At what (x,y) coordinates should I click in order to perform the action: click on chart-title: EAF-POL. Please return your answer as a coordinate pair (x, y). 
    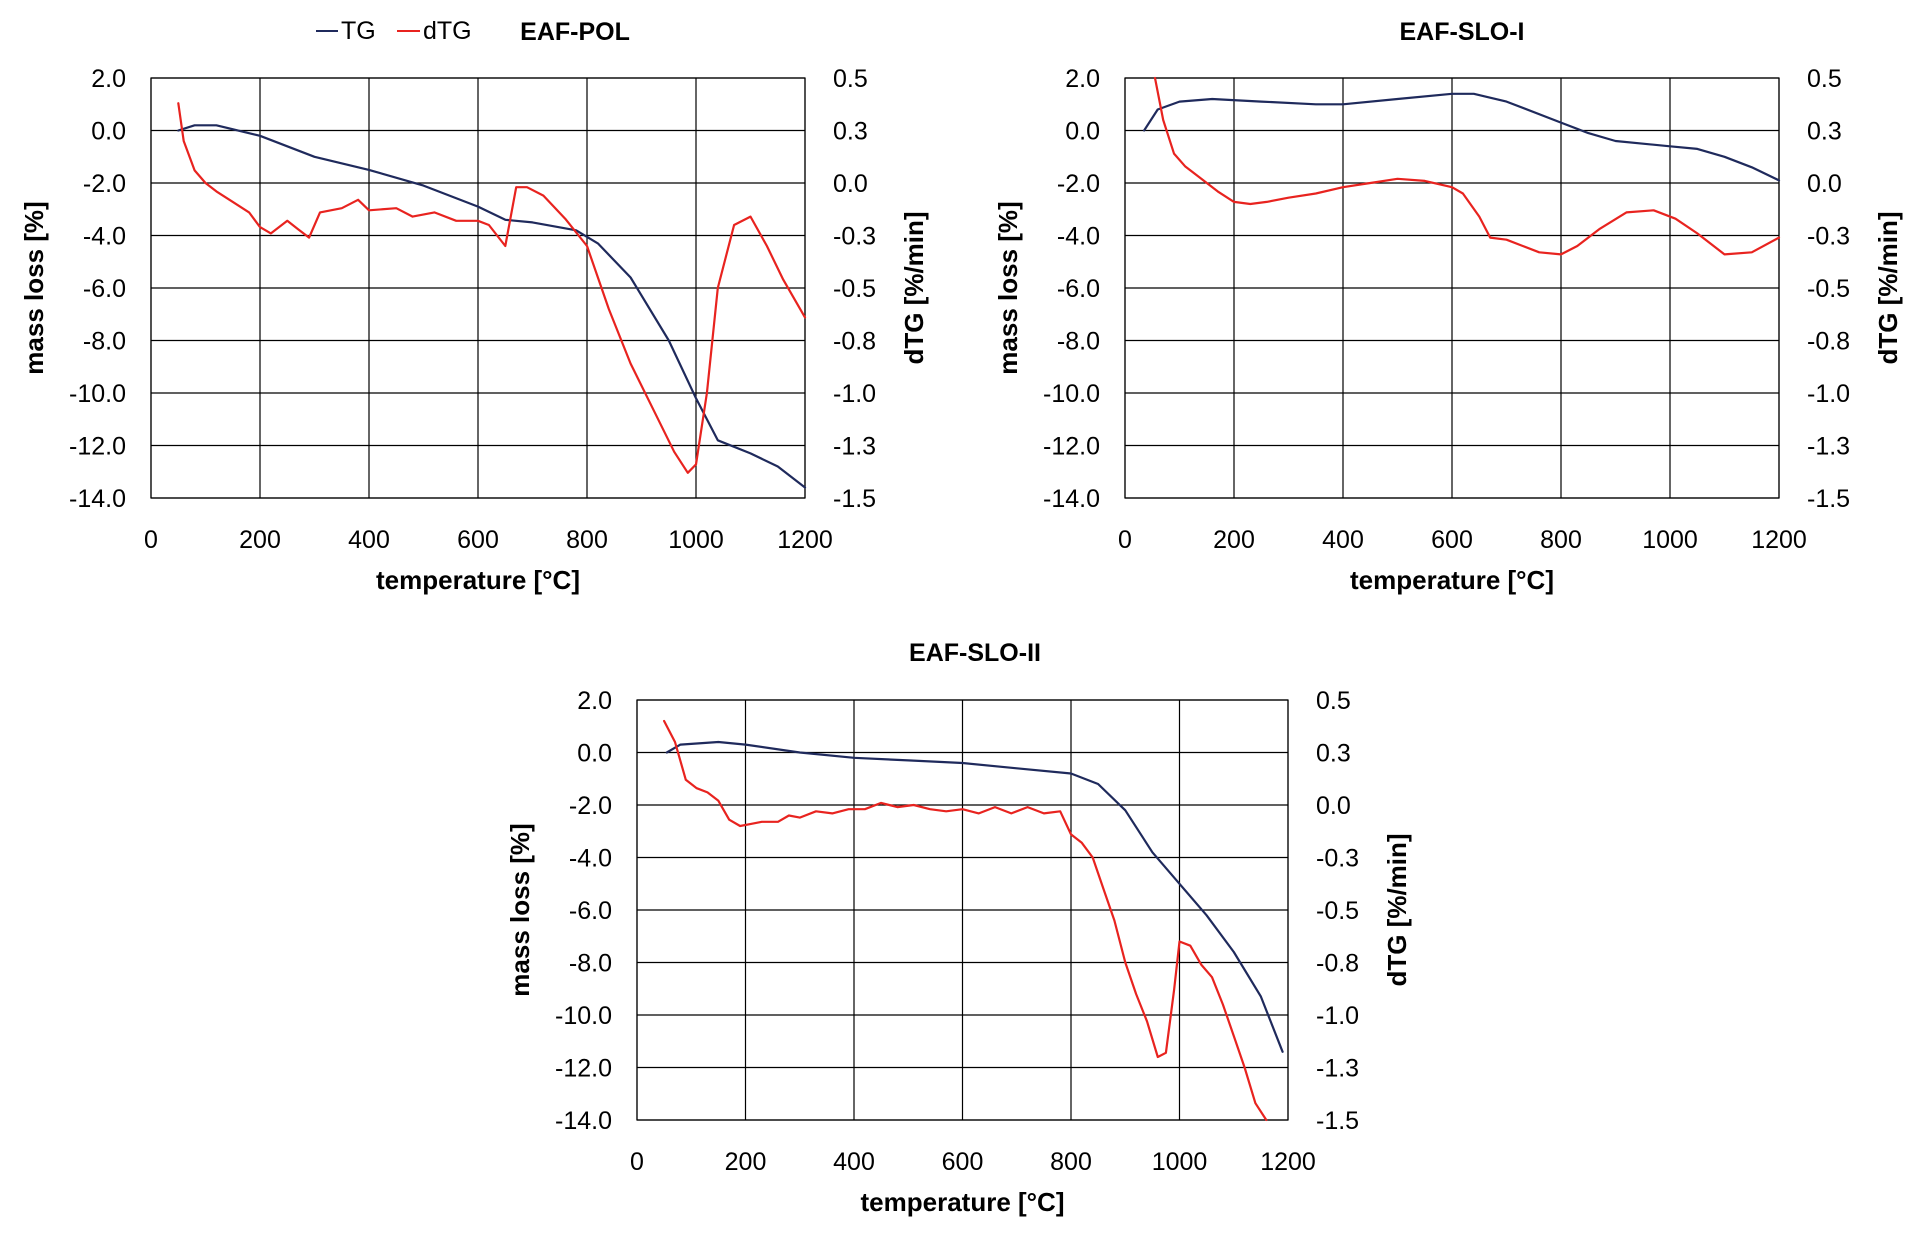
    Looking at the image, I should click on (575, 32).